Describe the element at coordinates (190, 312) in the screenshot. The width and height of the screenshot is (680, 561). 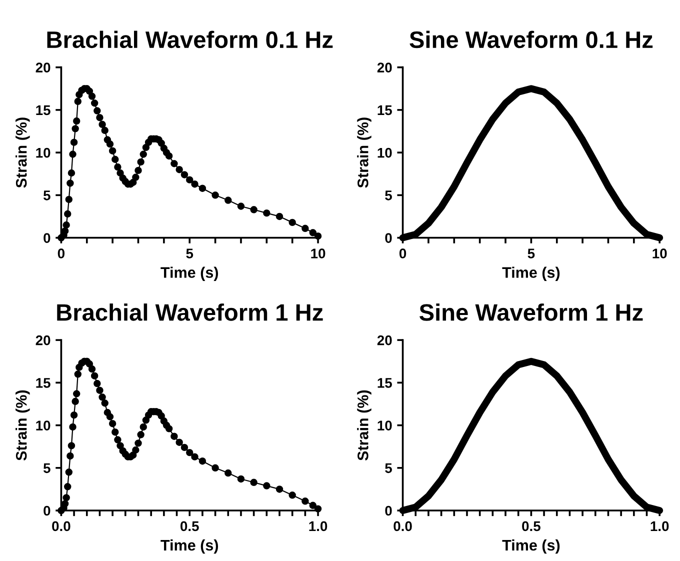
I see `chart-title: Brachial Waveform 1 Hz` at that location.